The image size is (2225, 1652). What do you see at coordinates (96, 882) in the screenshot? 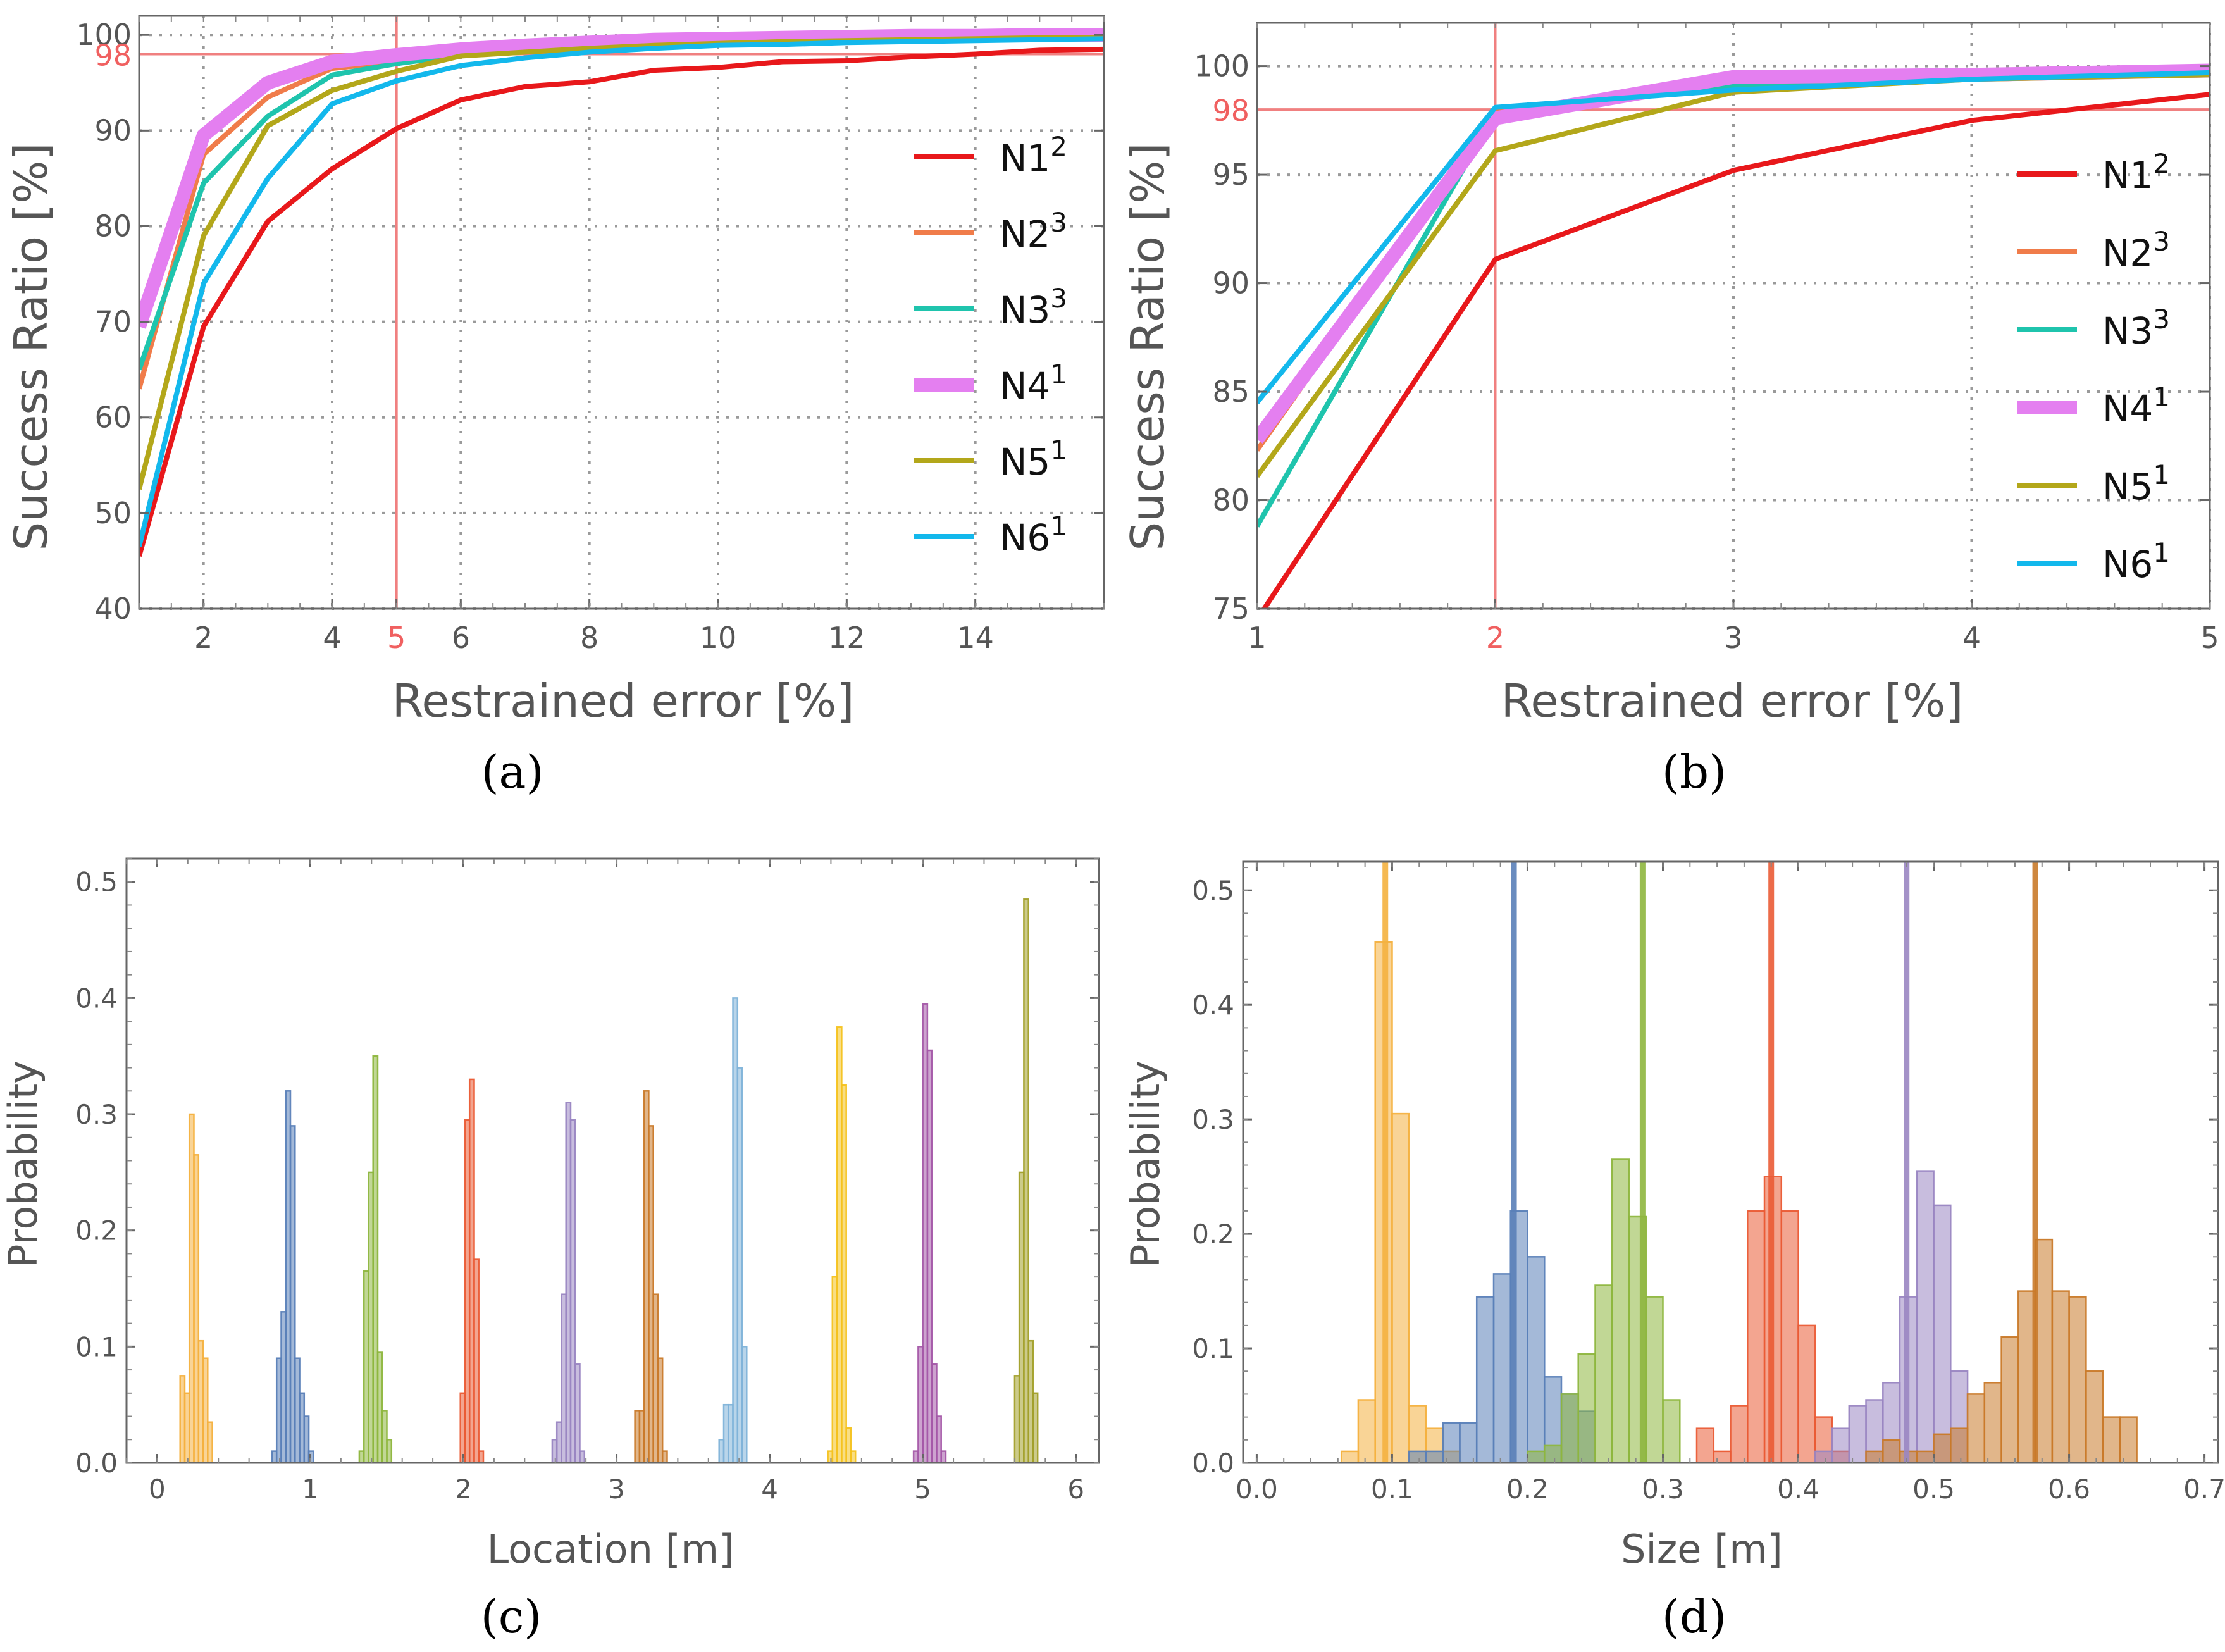
I see `c-ytick-label: 0.5` at bounding box center [96, 882].